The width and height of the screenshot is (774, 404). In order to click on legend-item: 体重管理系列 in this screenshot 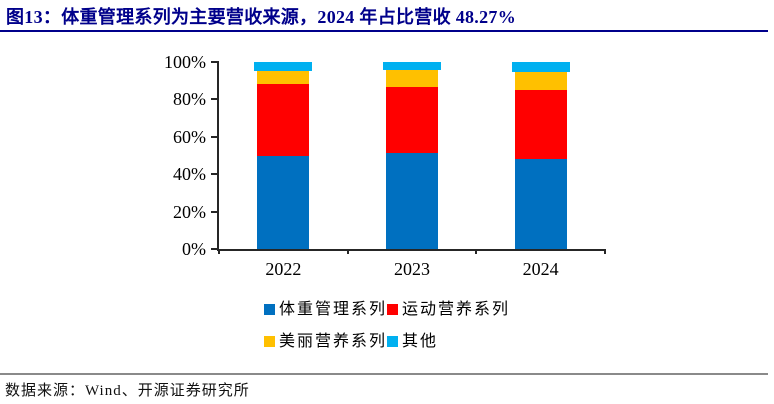, I will do `click(325, 310)`.